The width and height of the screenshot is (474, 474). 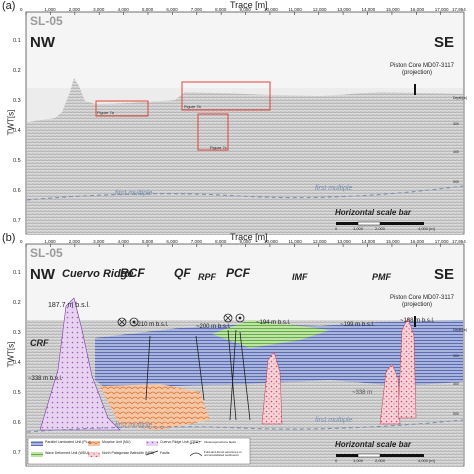 I want to click on legend-swatch-npb, so click(x=94, y=454).